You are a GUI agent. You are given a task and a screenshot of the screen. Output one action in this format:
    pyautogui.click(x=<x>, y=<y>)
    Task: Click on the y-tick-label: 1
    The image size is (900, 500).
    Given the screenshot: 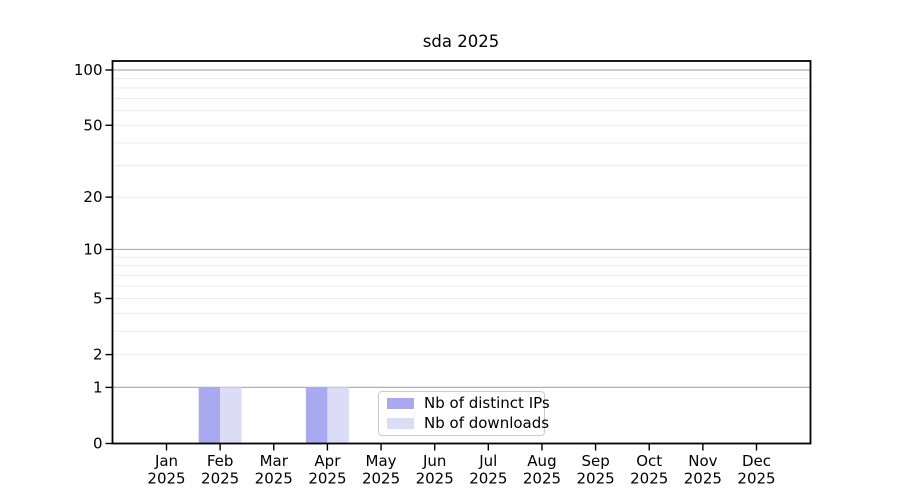 What is the action you would take?
    pyautogui.click(x=98, y=387)
    